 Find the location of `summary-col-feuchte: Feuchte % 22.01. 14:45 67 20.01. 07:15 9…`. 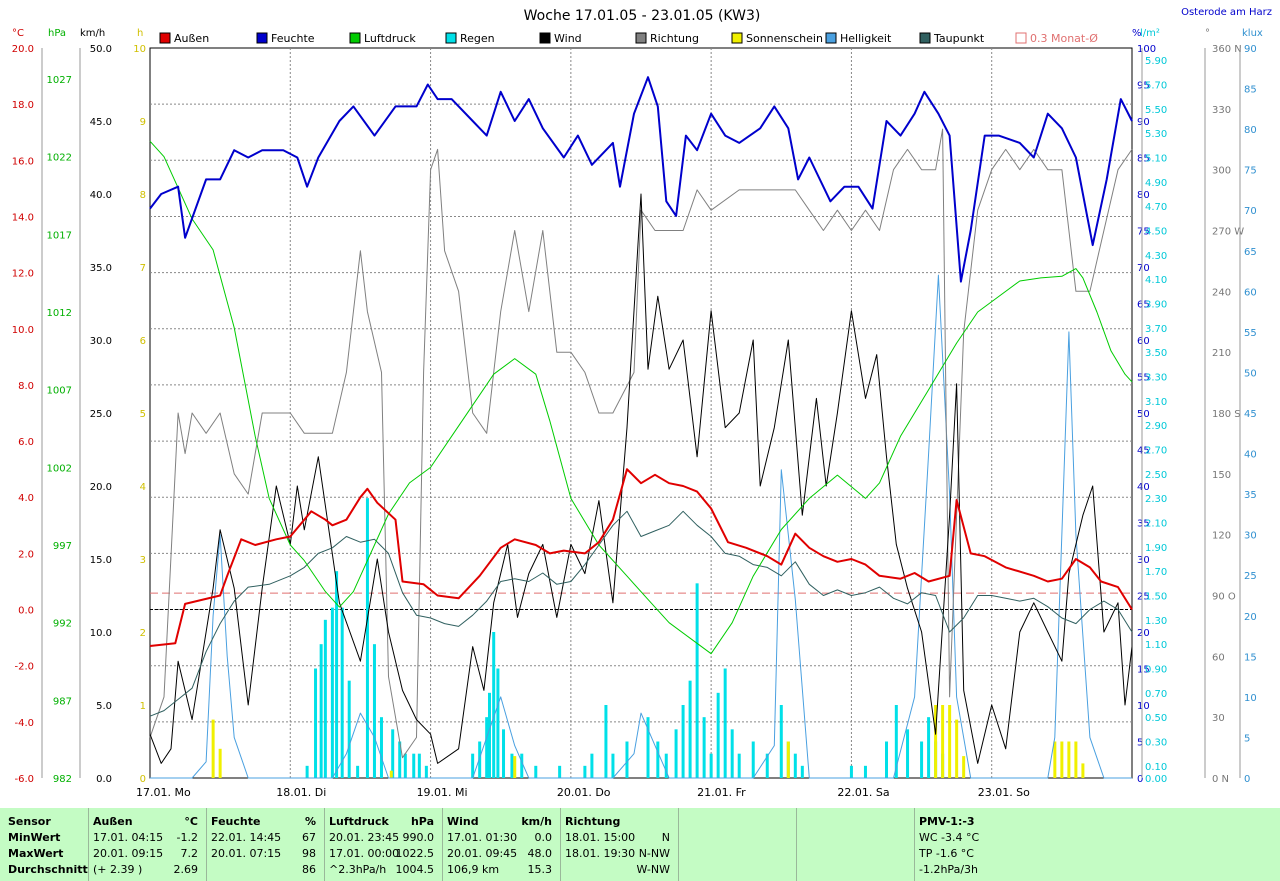

summary-col-feuchte: Feuchte % 22.01. 14:45 67 20.01. 07:15 9… is located at coordinates (265, 844).